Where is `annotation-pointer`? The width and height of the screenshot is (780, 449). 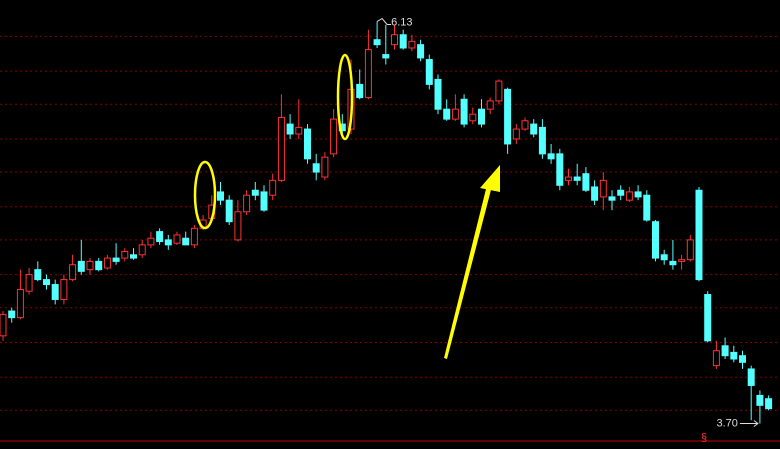
annotation-pointer is located at coordinates (384, 21).